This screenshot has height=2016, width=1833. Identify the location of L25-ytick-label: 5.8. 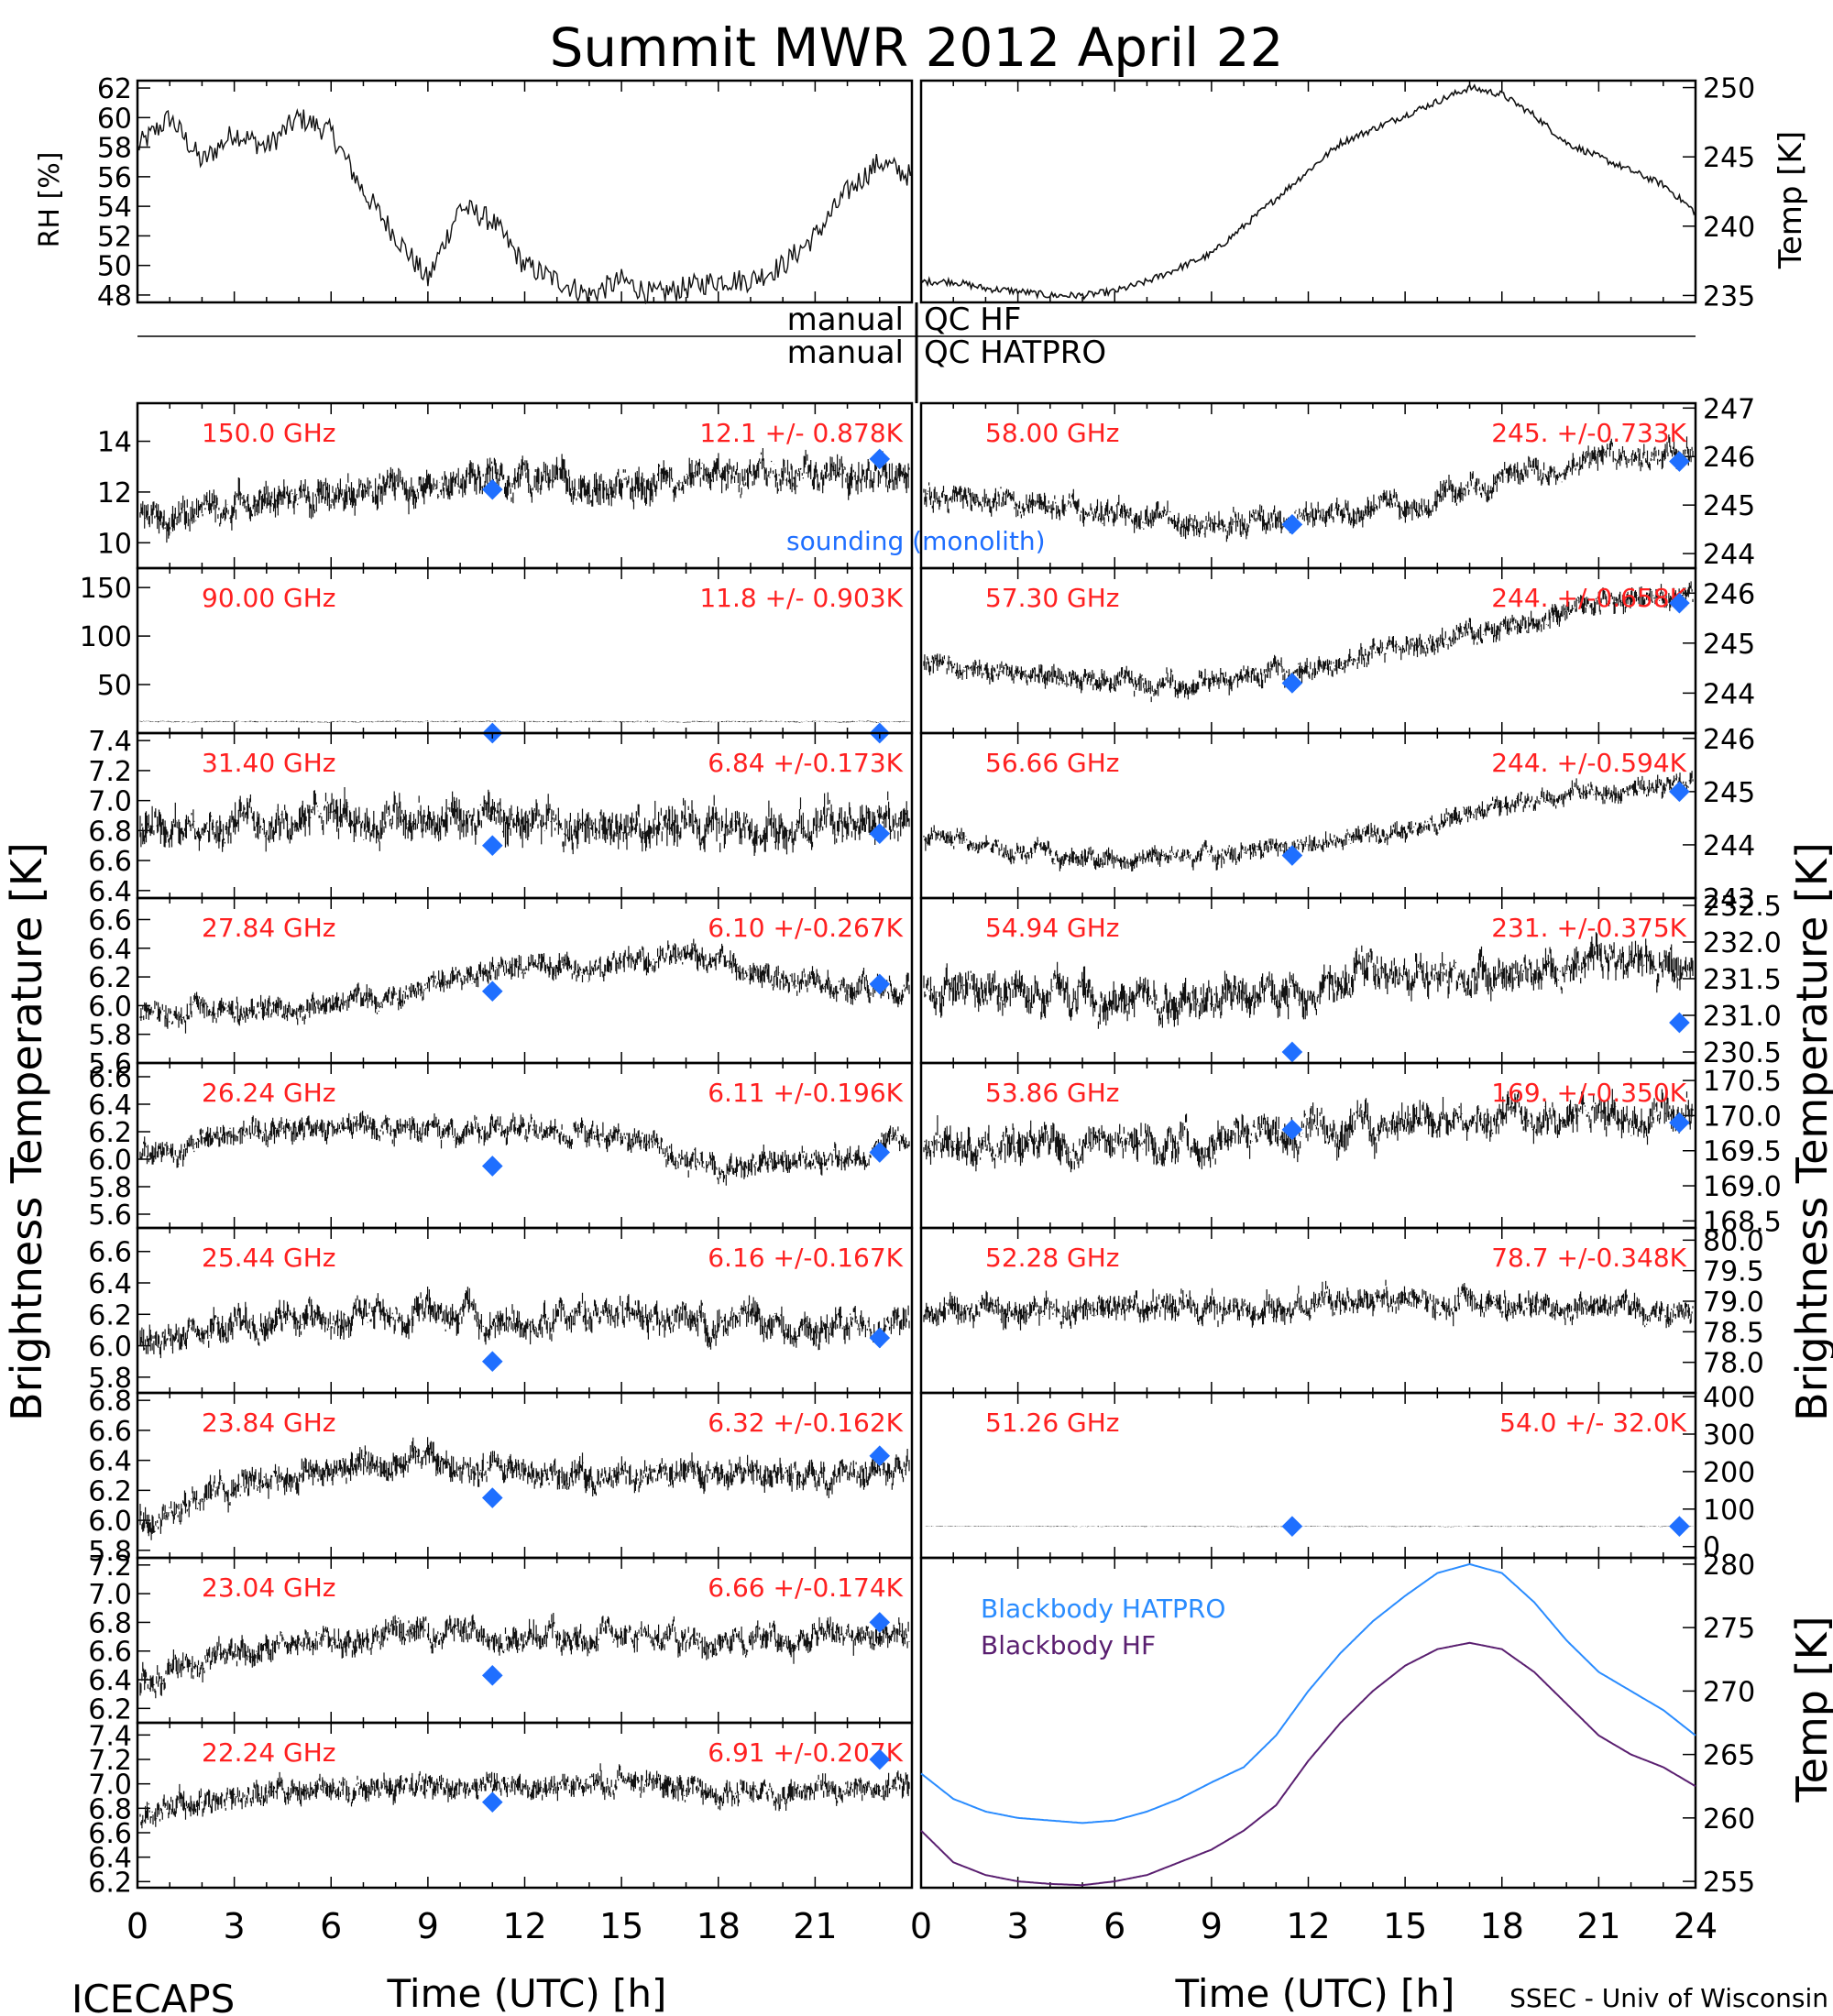
(110, 1379).